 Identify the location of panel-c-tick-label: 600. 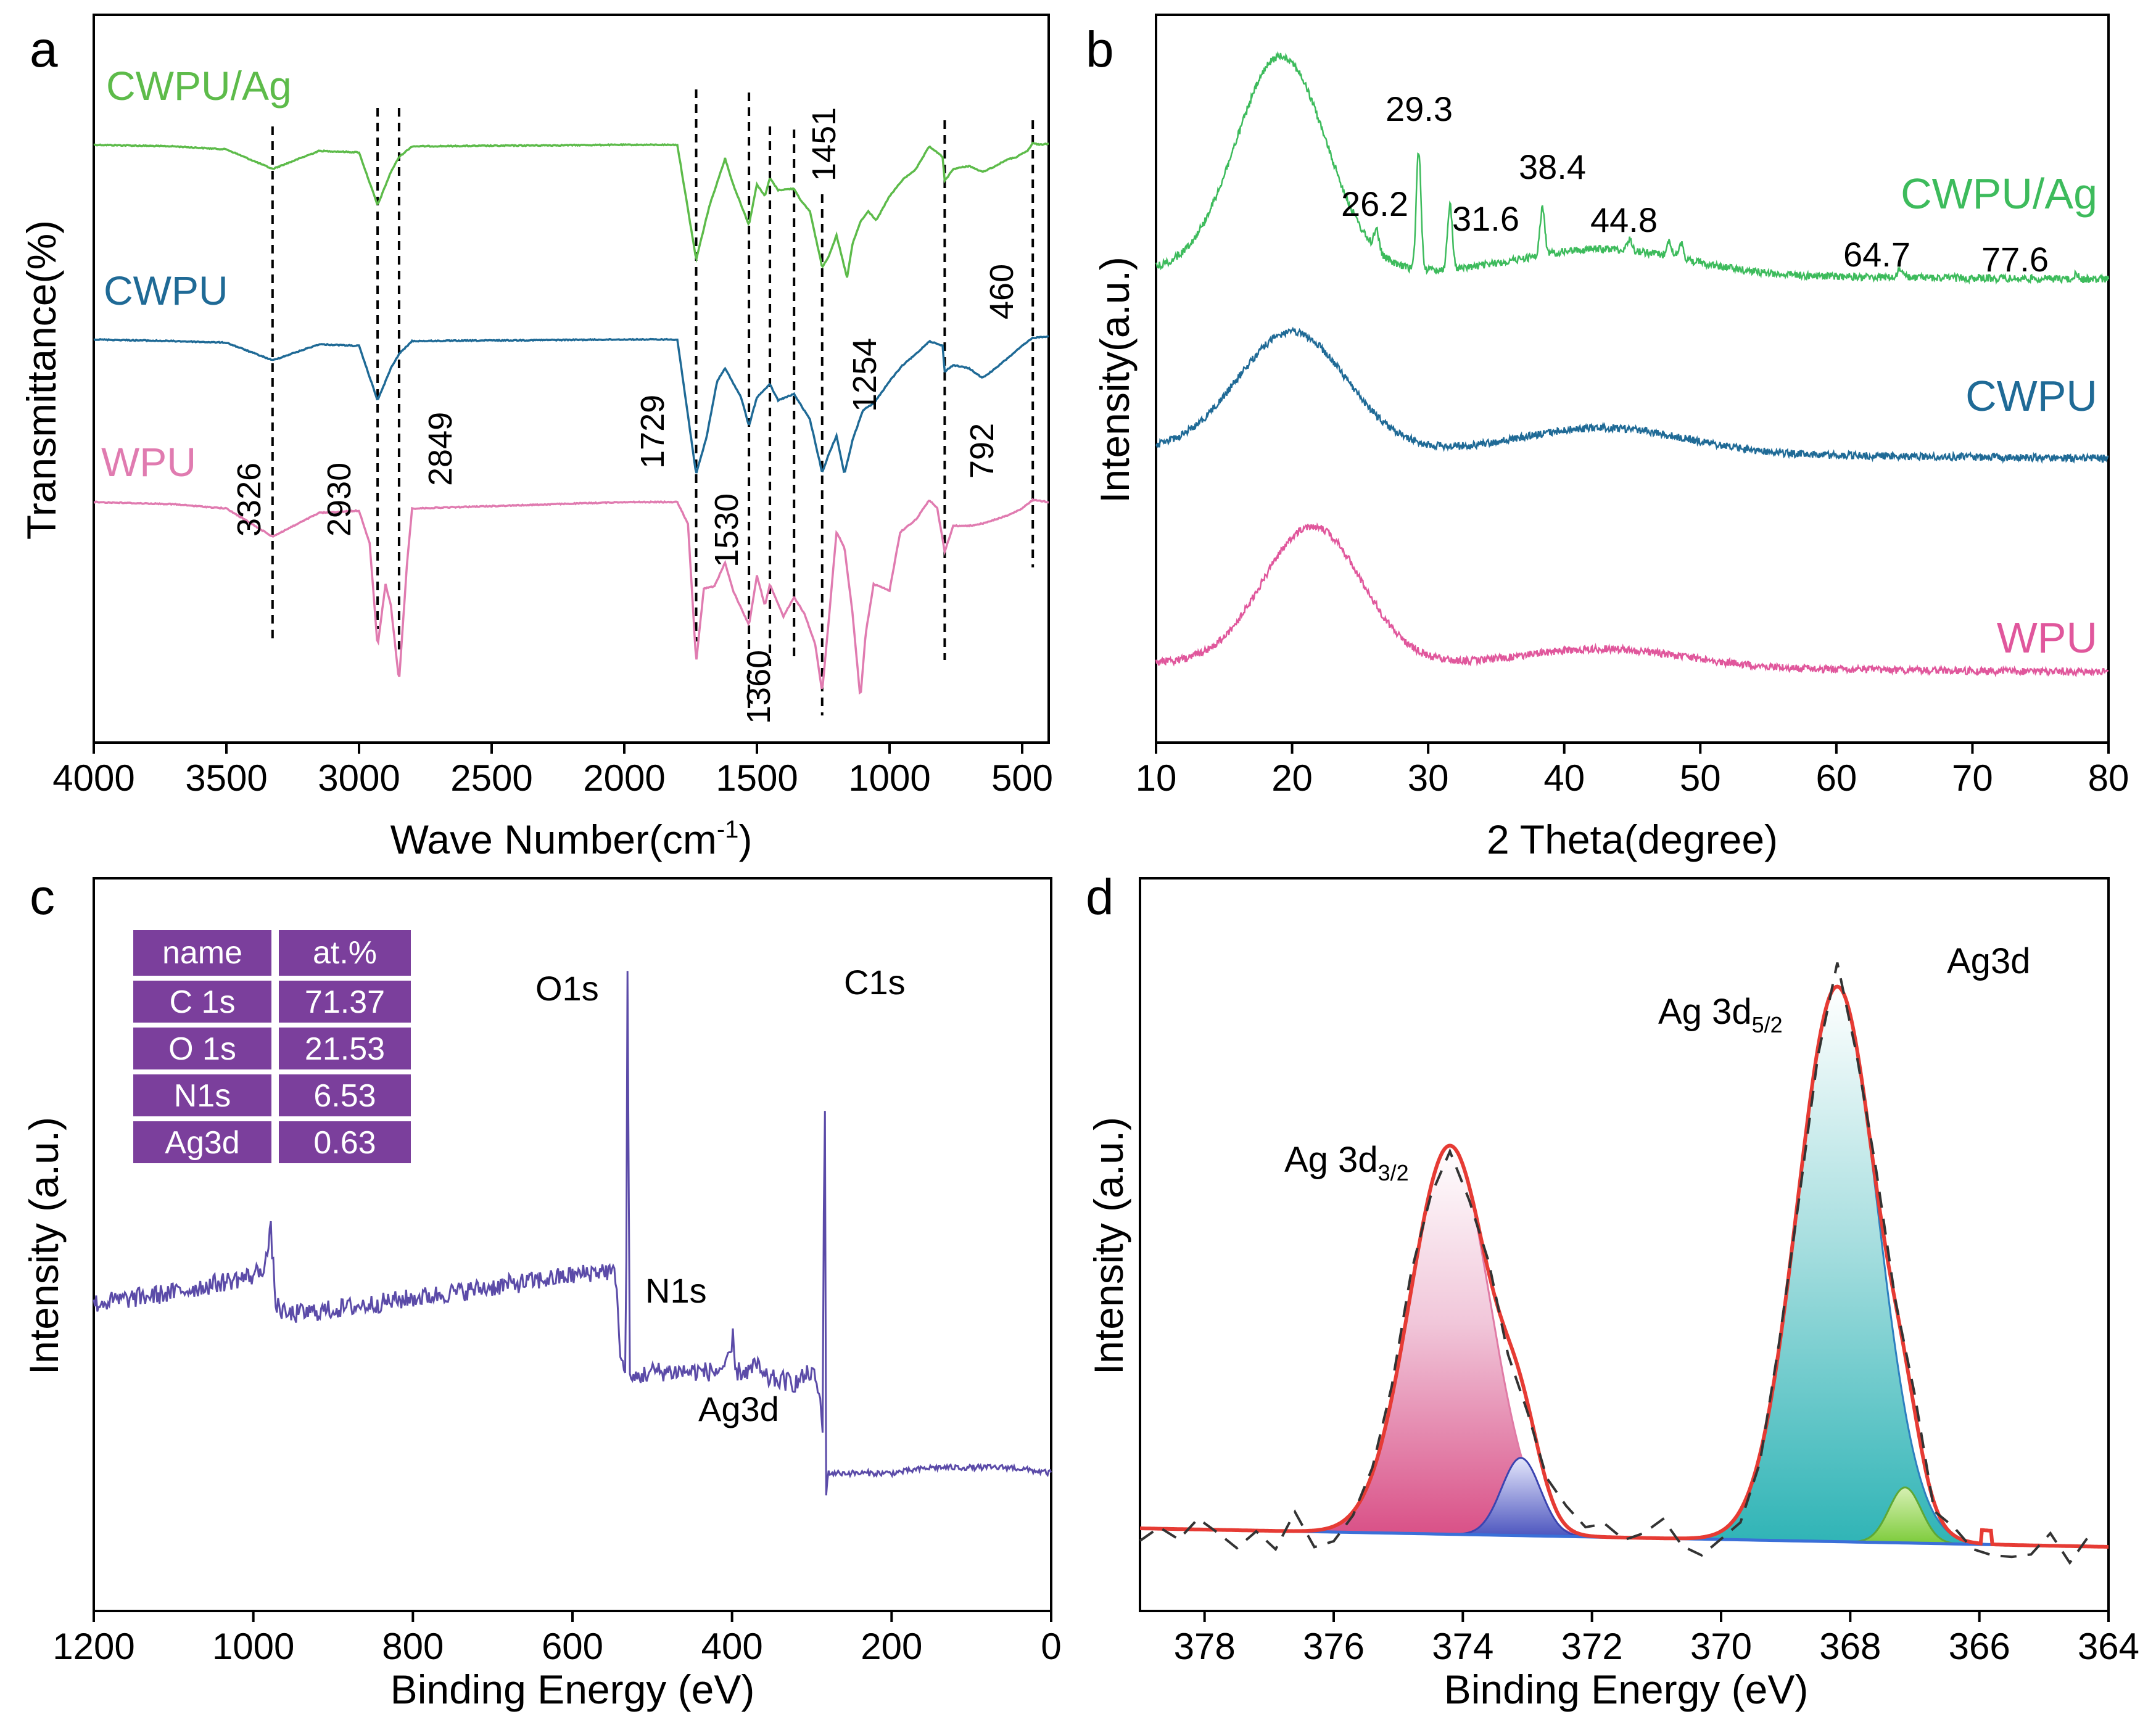
(573, 1647).